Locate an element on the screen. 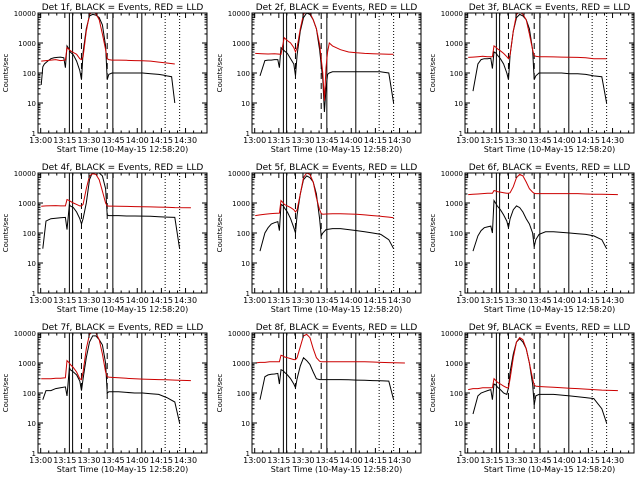 This screenshot has width=640, height=480. panel-title: Det 6f, BLACK = Events, RED = LLD is located at coordinates (550, 168).